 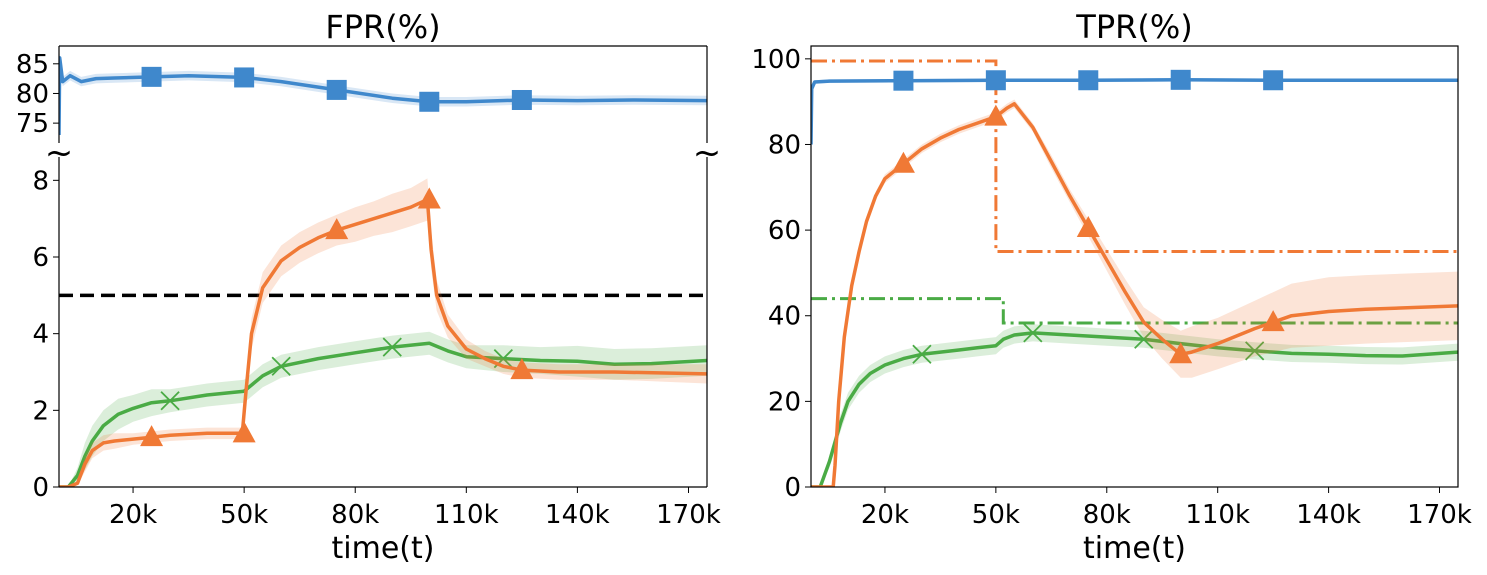 I want to click on fpr-x-axis-title: time(t), so click(x=383, y=548).